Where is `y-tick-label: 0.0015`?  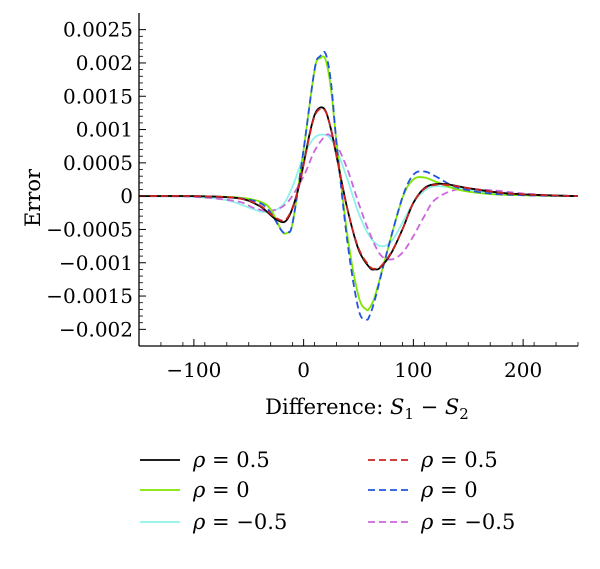 y-tick-label: 0.0015 is located at coordinates (98, 96).